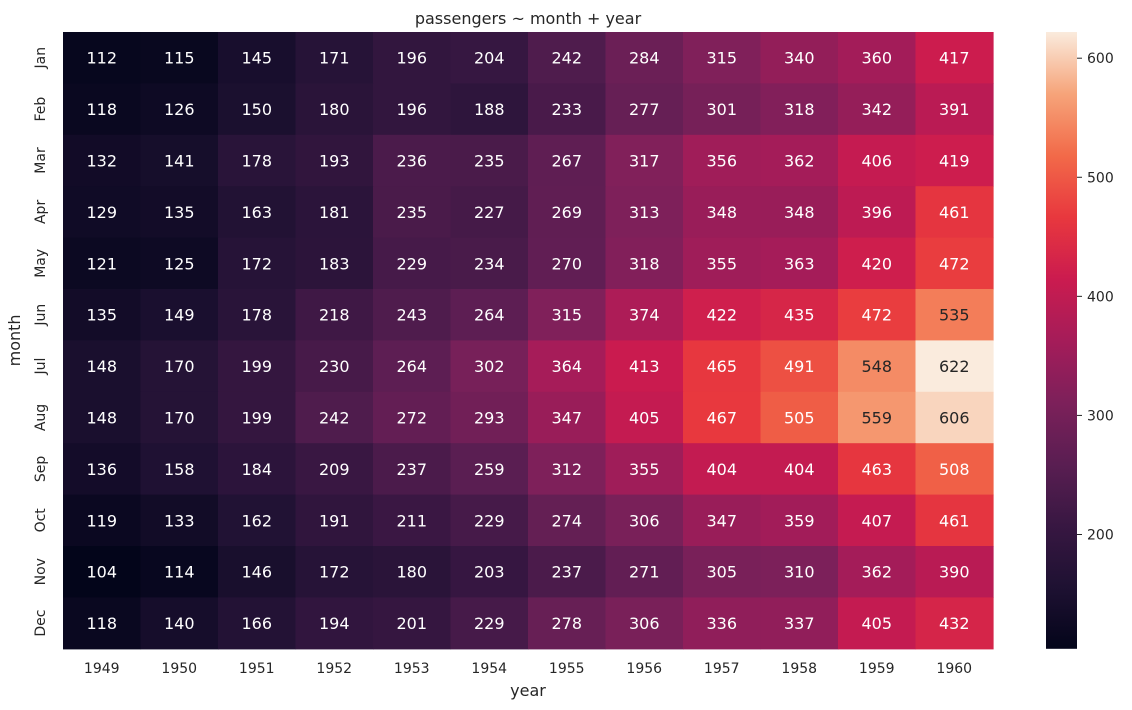 The height and width of the screenshot is (710, 1132). I want to click on cell-value-label: 269, so click(566, 212).